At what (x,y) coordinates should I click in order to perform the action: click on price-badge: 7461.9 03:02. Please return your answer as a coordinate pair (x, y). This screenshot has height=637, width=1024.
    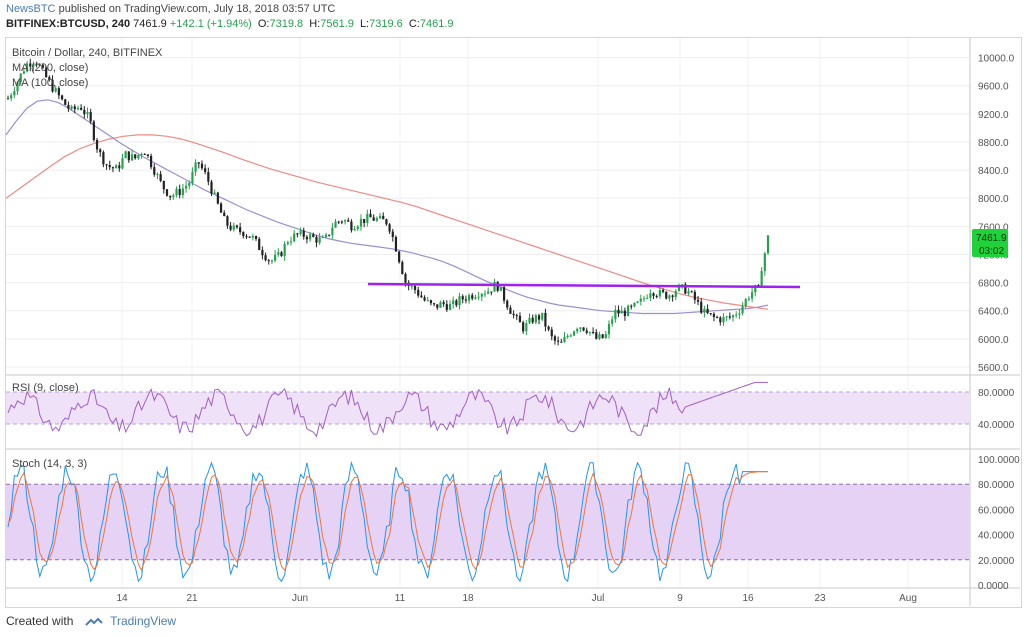
    Looking at the image, I should click on (990, 243).